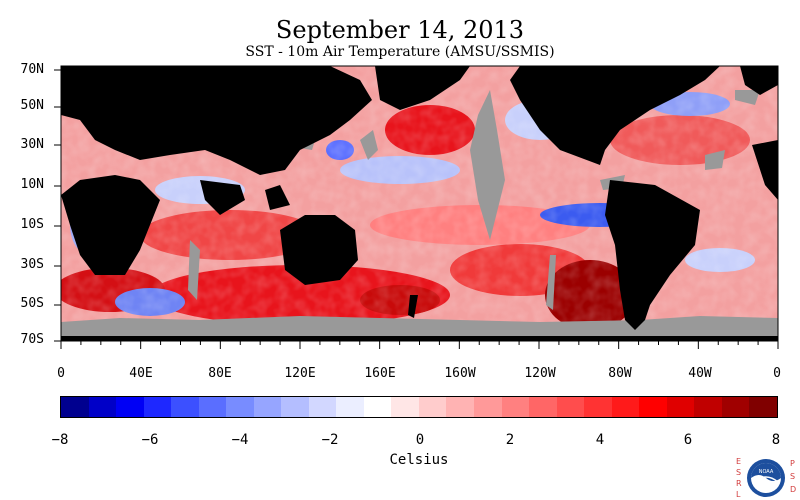 Image resolution: width=800 pixels, height=500 pixels. Describe the element at coordinates (739, 483) in the screenshot. I see `logo-letter: R` at that location.